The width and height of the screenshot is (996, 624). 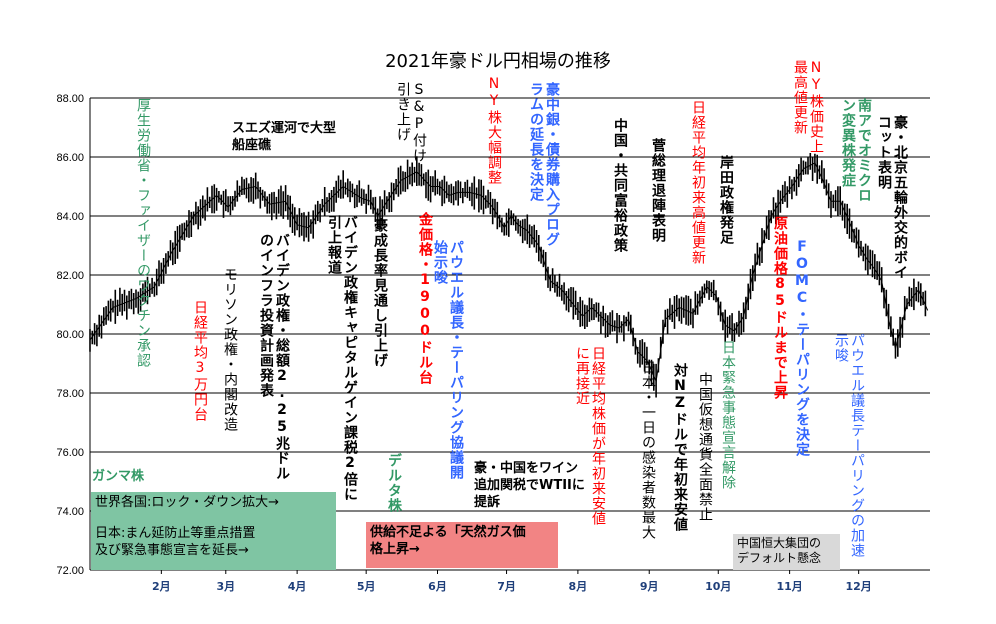 What do you see at coordinates (849, 445) in the screenshot?
I see `annotation-powell-accel: パウエル議長テーパリングの加速示唆` at bounding box center [849, 445].